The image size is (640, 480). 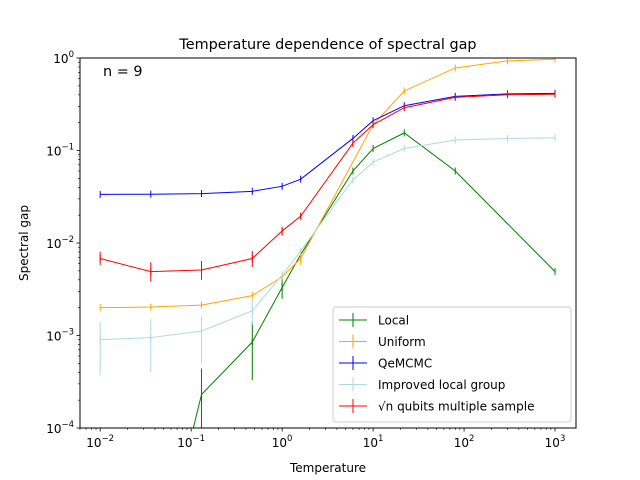 I want to click on y-tick-label: 10⁰, so click(x=63, y=58).